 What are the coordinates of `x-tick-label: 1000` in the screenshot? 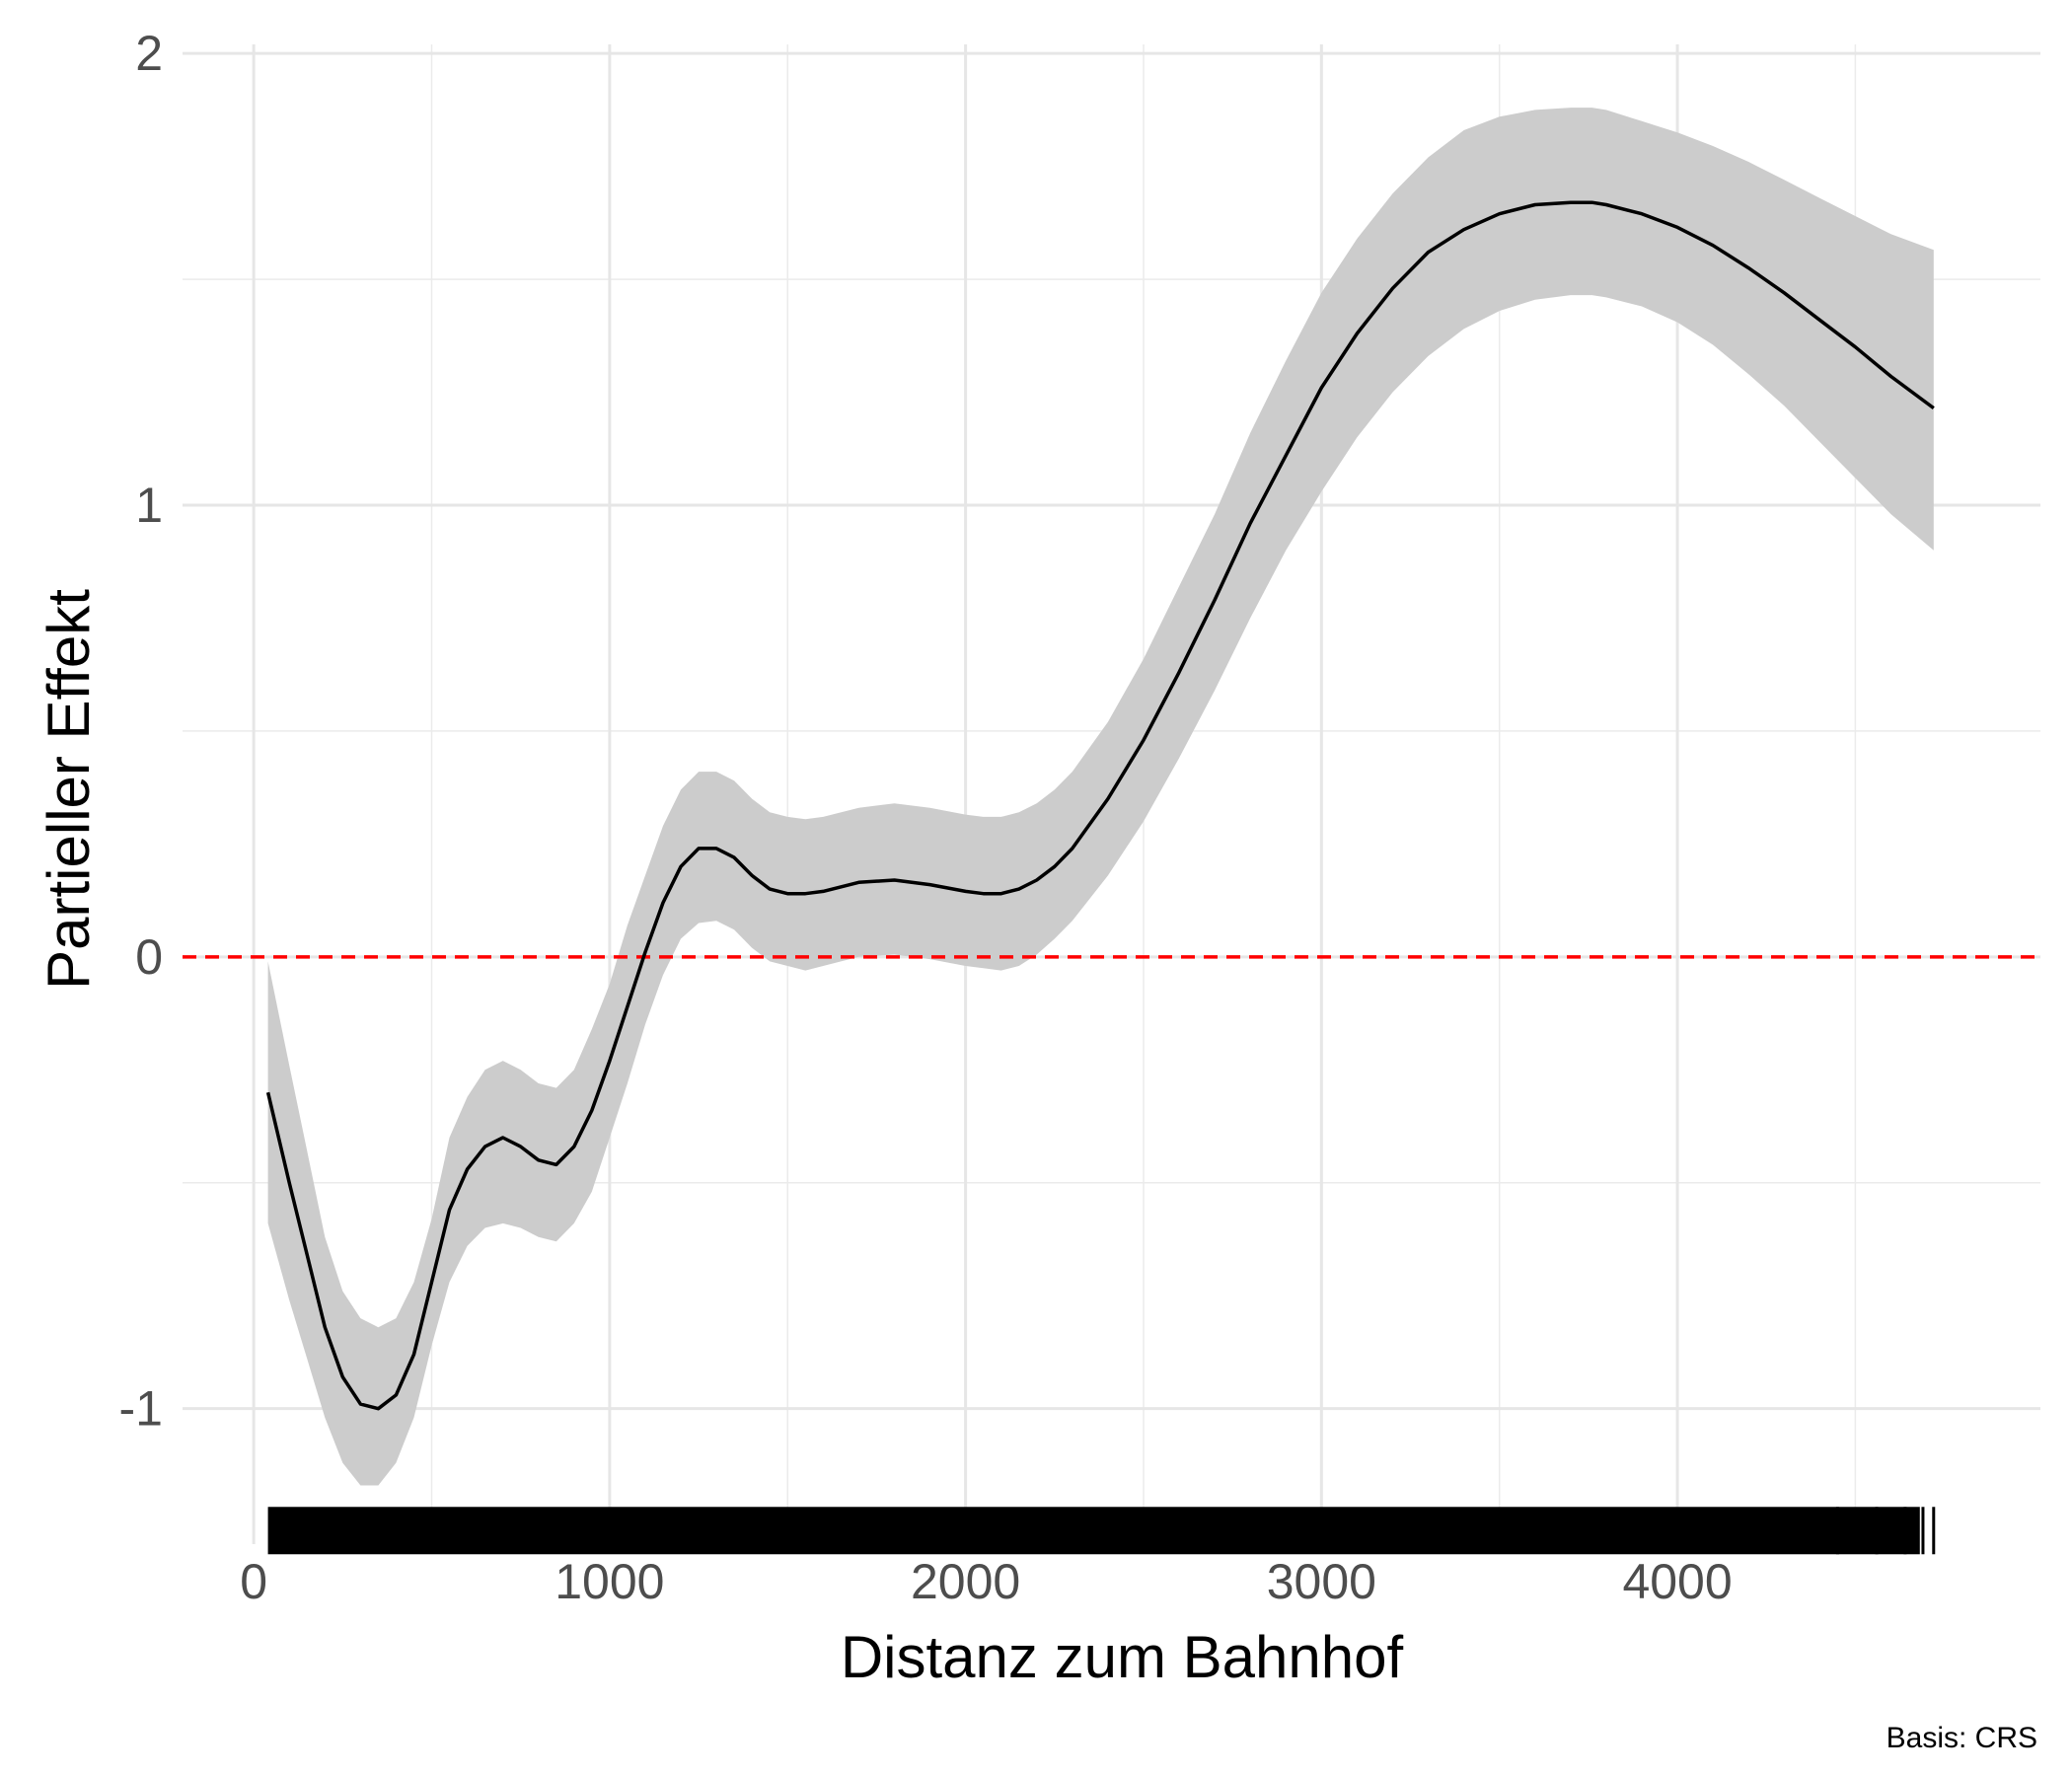 It's located at (610, 1581).